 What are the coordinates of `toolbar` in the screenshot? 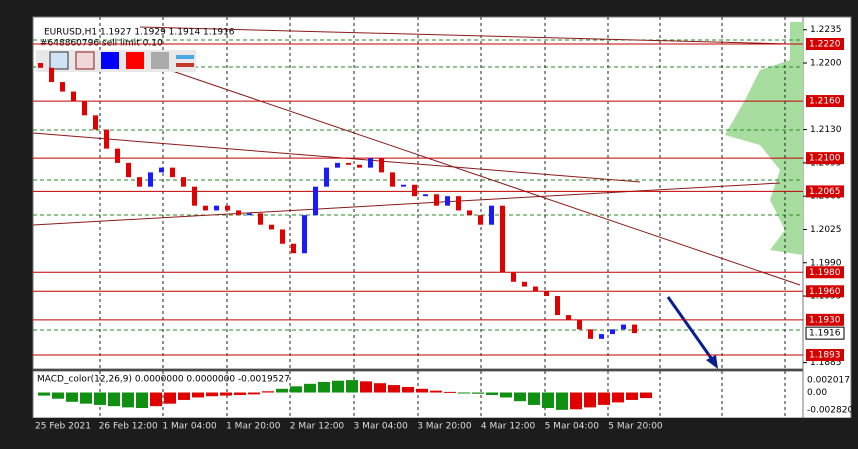 It's located at (116, 61).